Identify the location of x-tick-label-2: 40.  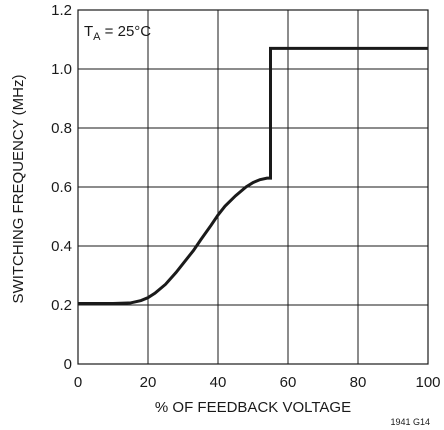
(218, 382).